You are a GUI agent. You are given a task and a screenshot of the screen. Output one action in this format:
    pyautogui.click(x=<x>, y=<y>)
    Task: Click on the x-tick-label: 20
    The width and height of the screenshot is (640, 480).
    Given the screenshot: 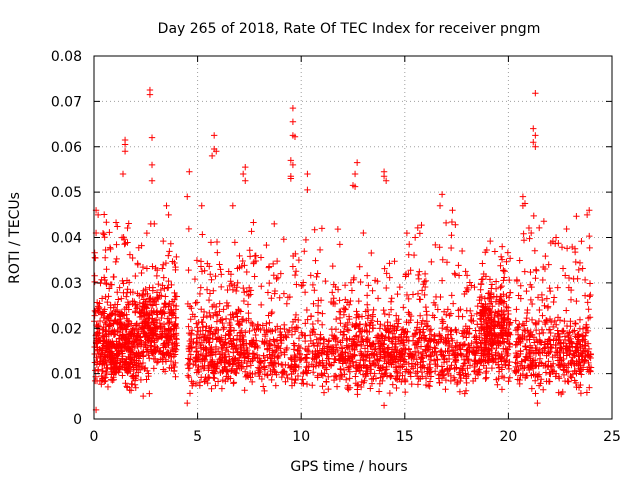 What is the action you would take?
    pyautogui.click(x=508, y=437)
    